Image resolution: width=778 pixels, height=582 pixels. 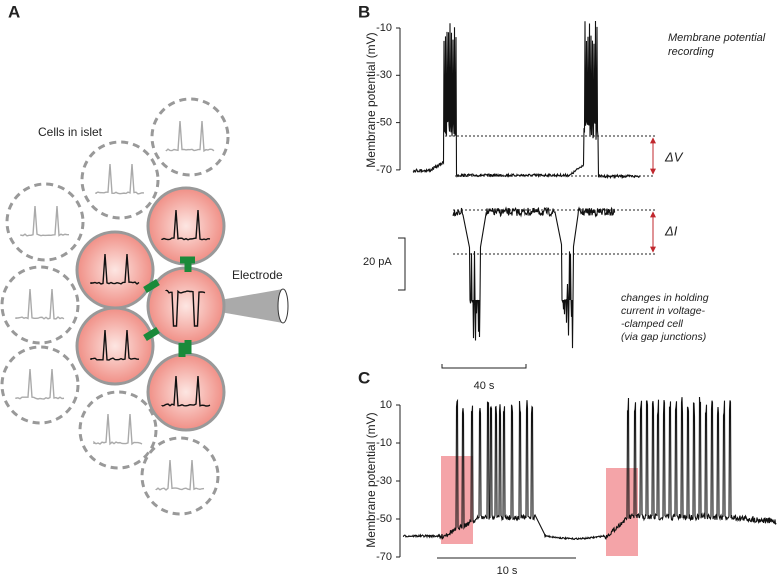 What do you see at coordinates (652, 324) in the screenshot?
I see `note: -clamped cell` at bounding box center [652, 324].